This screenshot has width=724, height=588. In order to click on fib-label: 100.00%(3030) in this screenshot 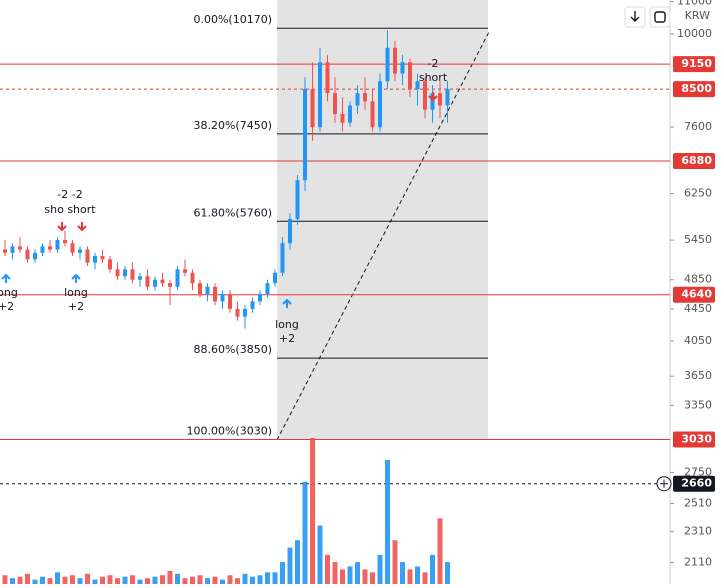, I will do `click(229, 430)`.